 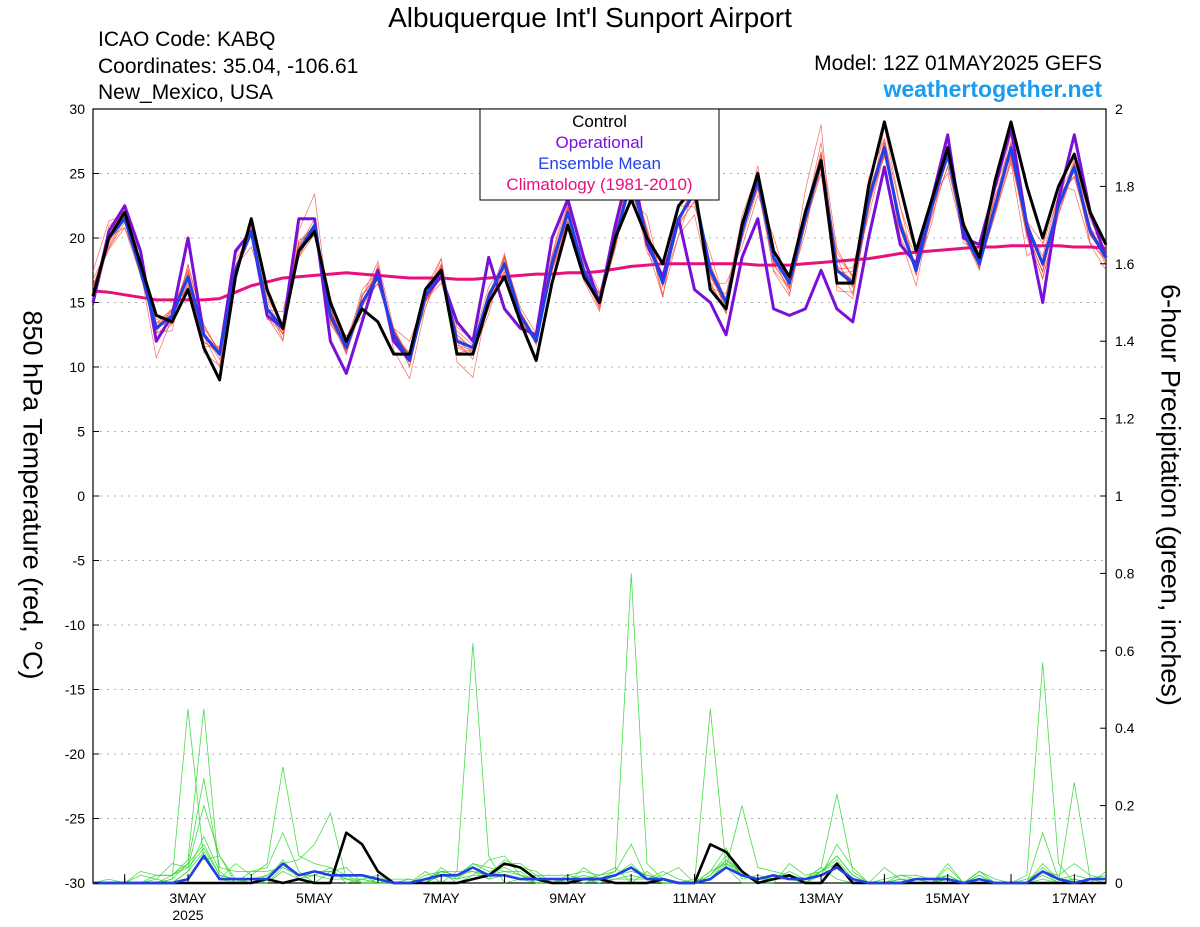 What do you see at coordinates (1119, 109) in the screenshot?
I see `y-tick-label-right: 2` at bounding box center [1119, 109].